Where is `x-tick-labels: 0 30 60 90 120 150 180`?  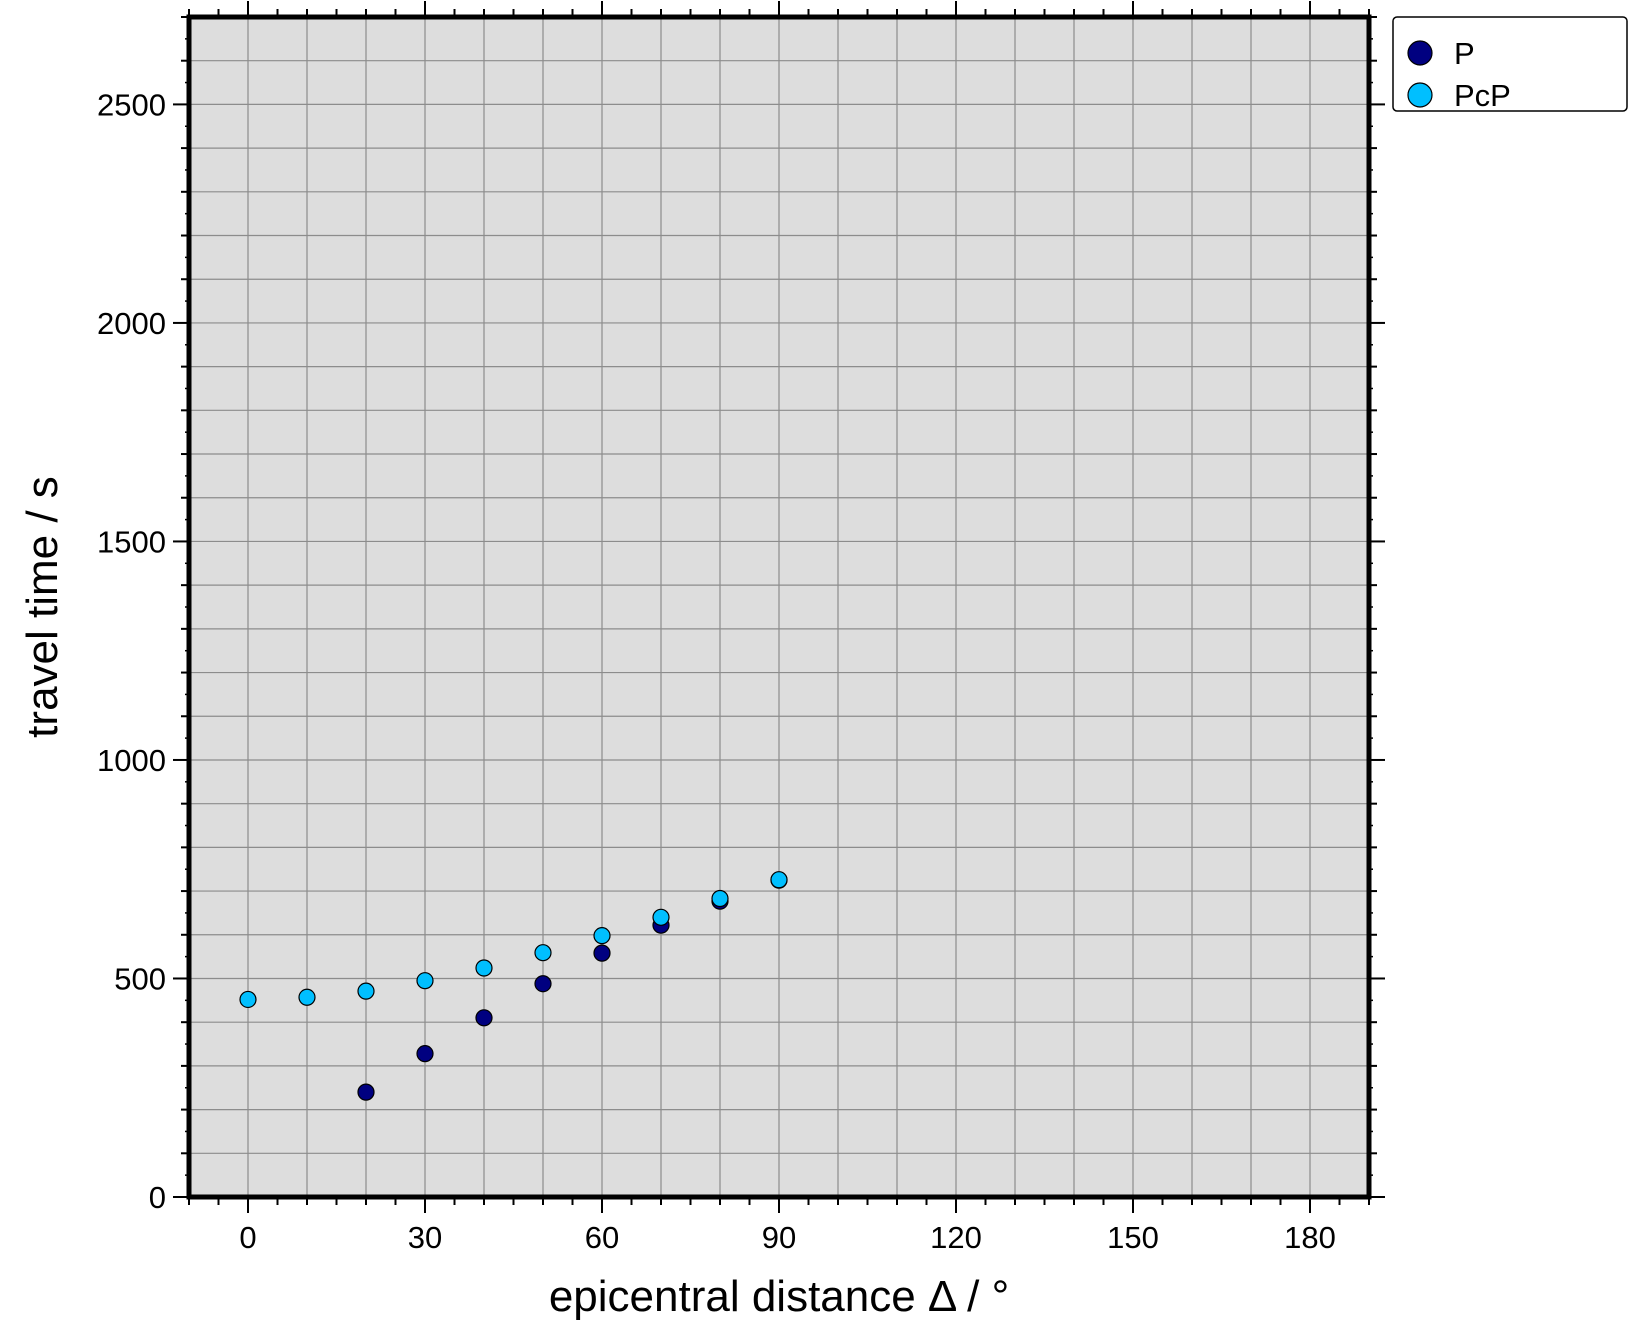
x-tick-labels: 0 30 60 90 120 150 180 is located at coordinates (787, 1237).